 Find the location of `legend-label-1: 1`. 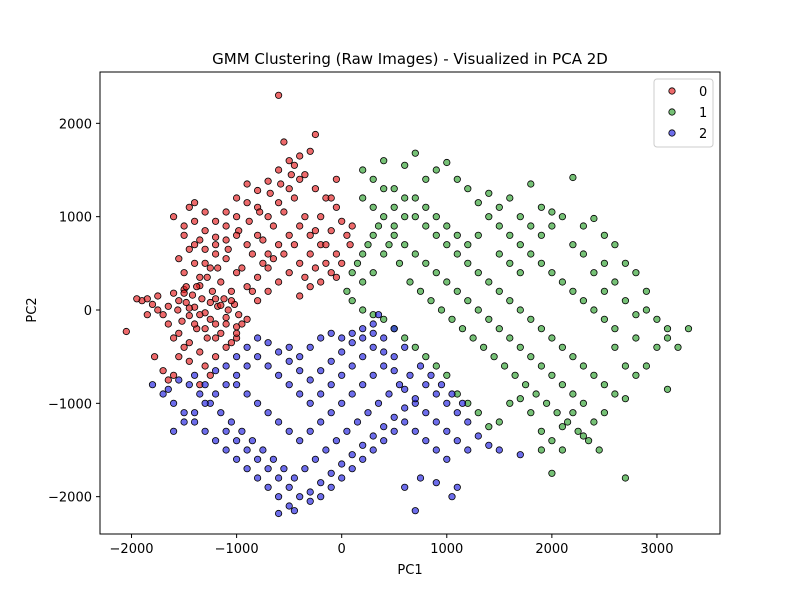

legend-label-1: 1 is located at coordinates (703, 113).